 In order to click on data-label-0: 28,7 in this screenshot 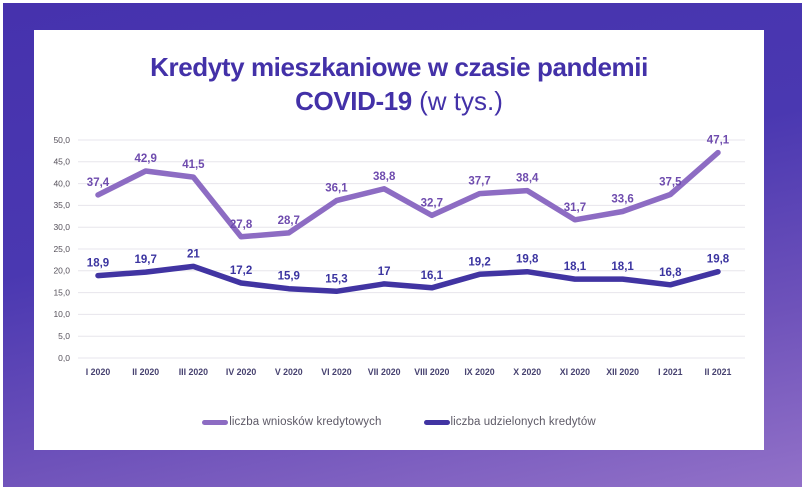, I will do `click(289, 221)`.